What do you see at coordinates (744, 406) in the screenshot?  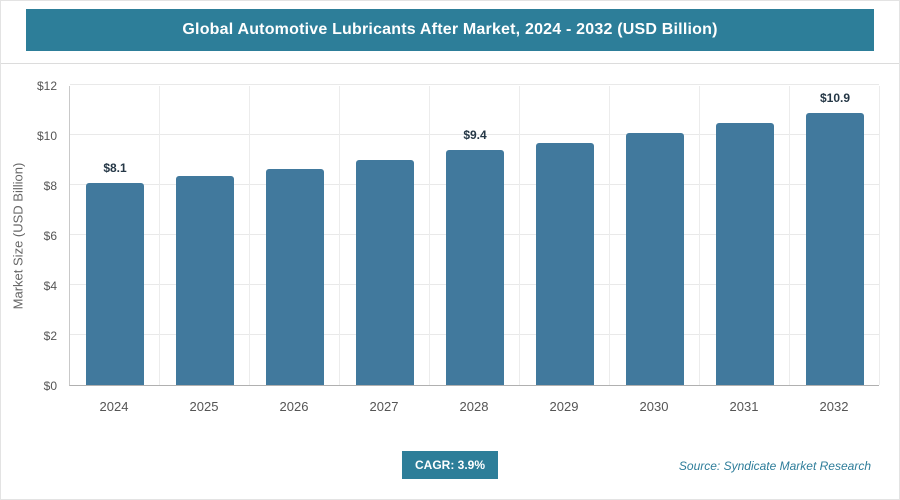 I see `x-tick-label: 2031` at bounding box center [744, 406].